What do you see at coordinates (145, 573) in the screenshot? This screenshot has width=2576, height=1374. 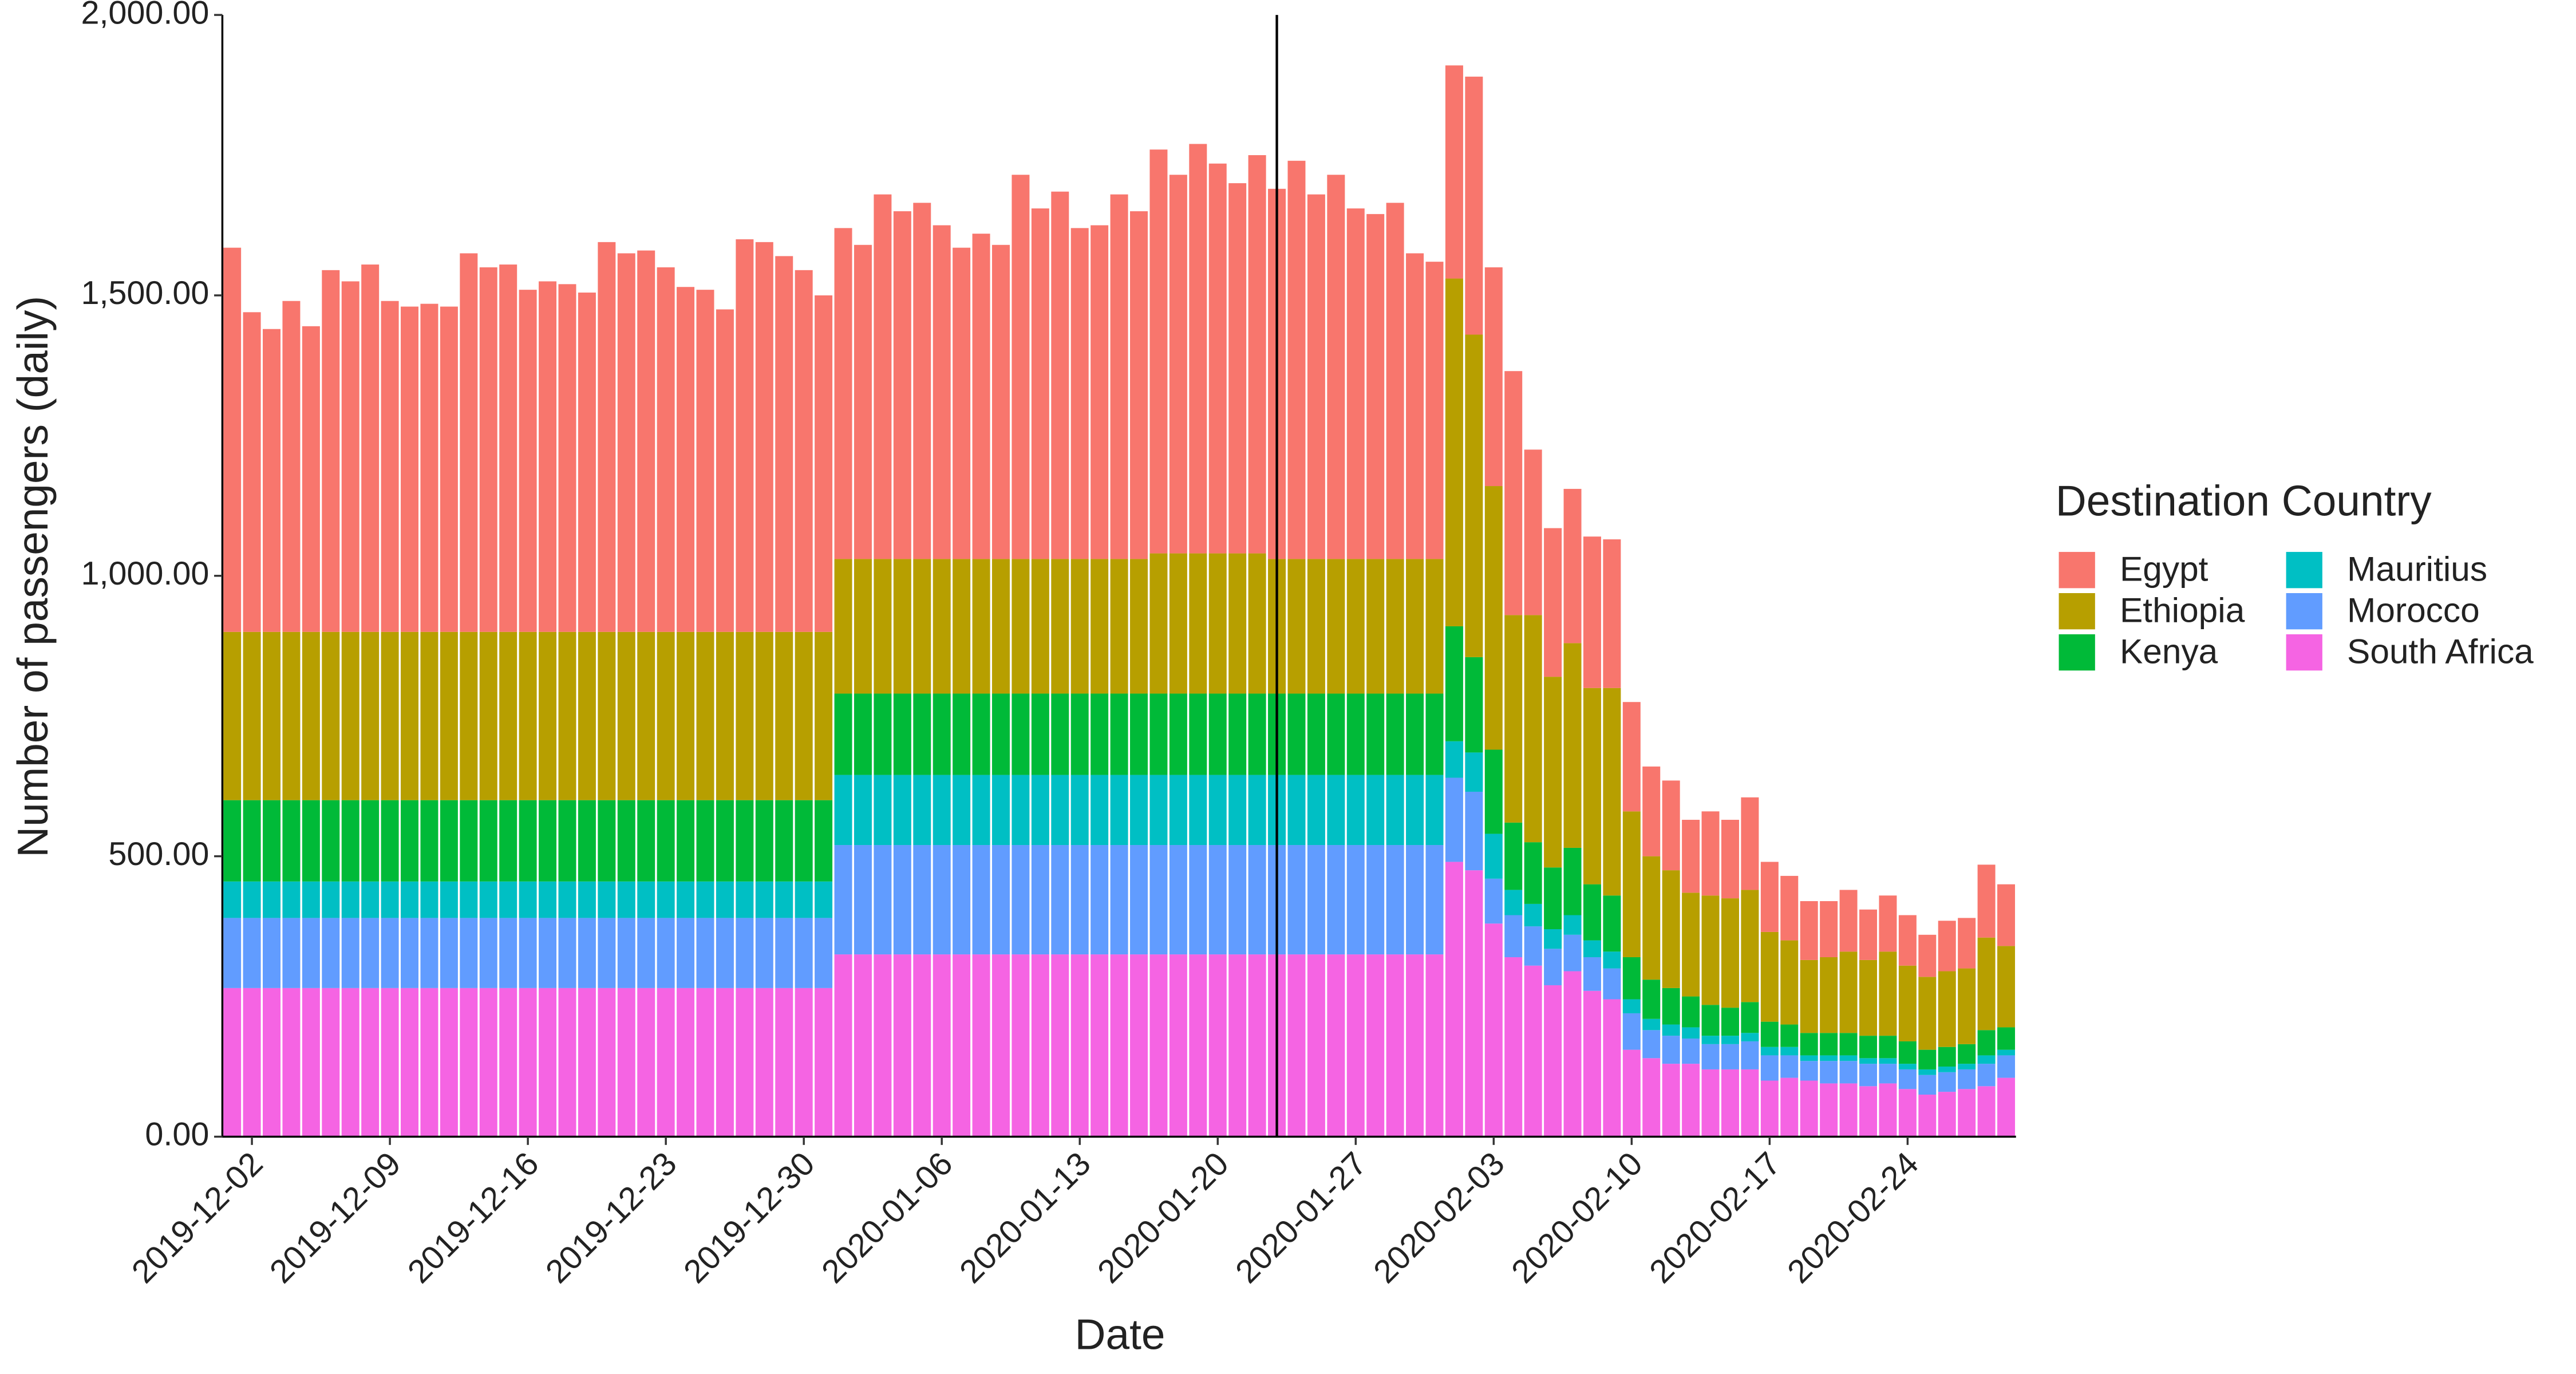 I see `y-tick-label: 1,000.00` at bounding box center [145, 573].